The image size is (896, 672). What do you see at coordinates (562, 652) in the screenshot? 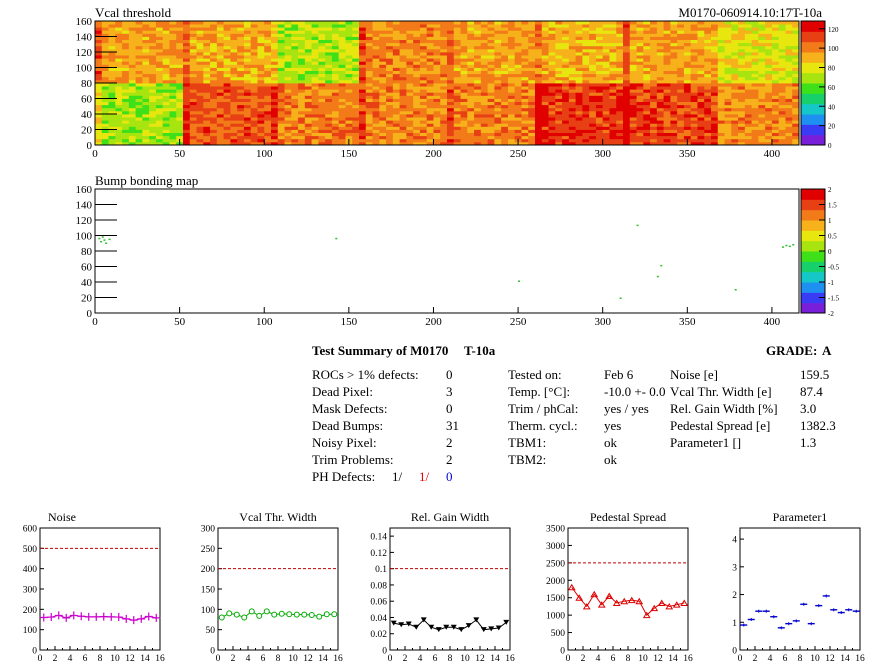
I see `y-tick-label: 0` at bounding box center [562, 652].